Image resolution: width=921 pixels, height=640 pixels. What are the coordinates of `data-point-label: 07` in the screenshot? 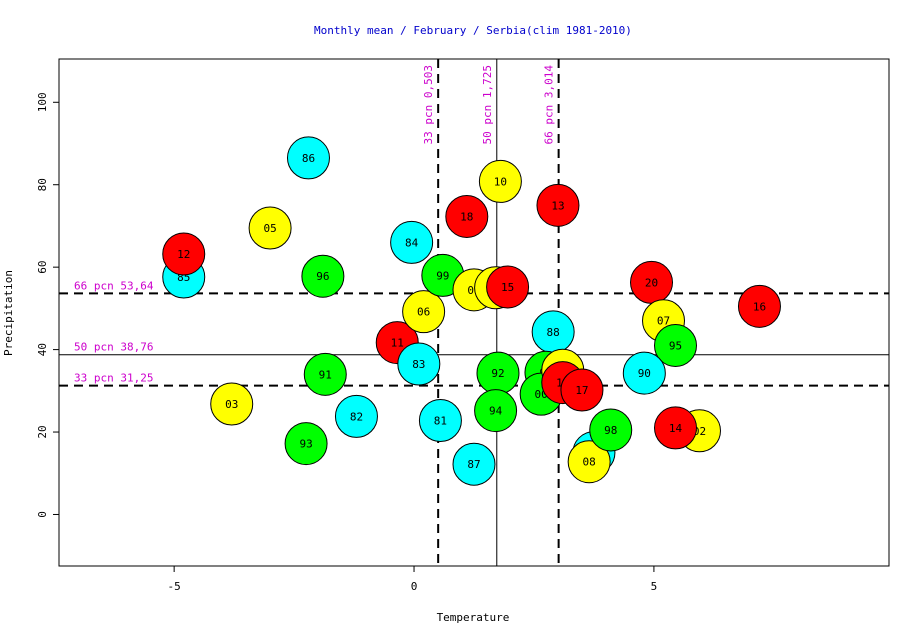 It's located at (663, 321).